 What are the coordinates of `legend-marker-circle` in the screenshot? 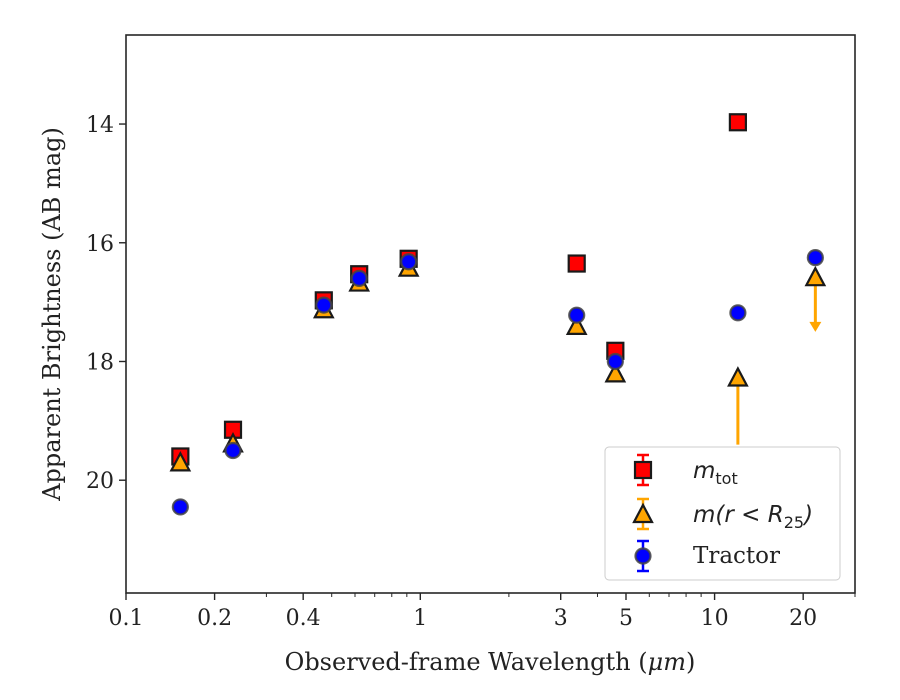 It's located at (643, 556).